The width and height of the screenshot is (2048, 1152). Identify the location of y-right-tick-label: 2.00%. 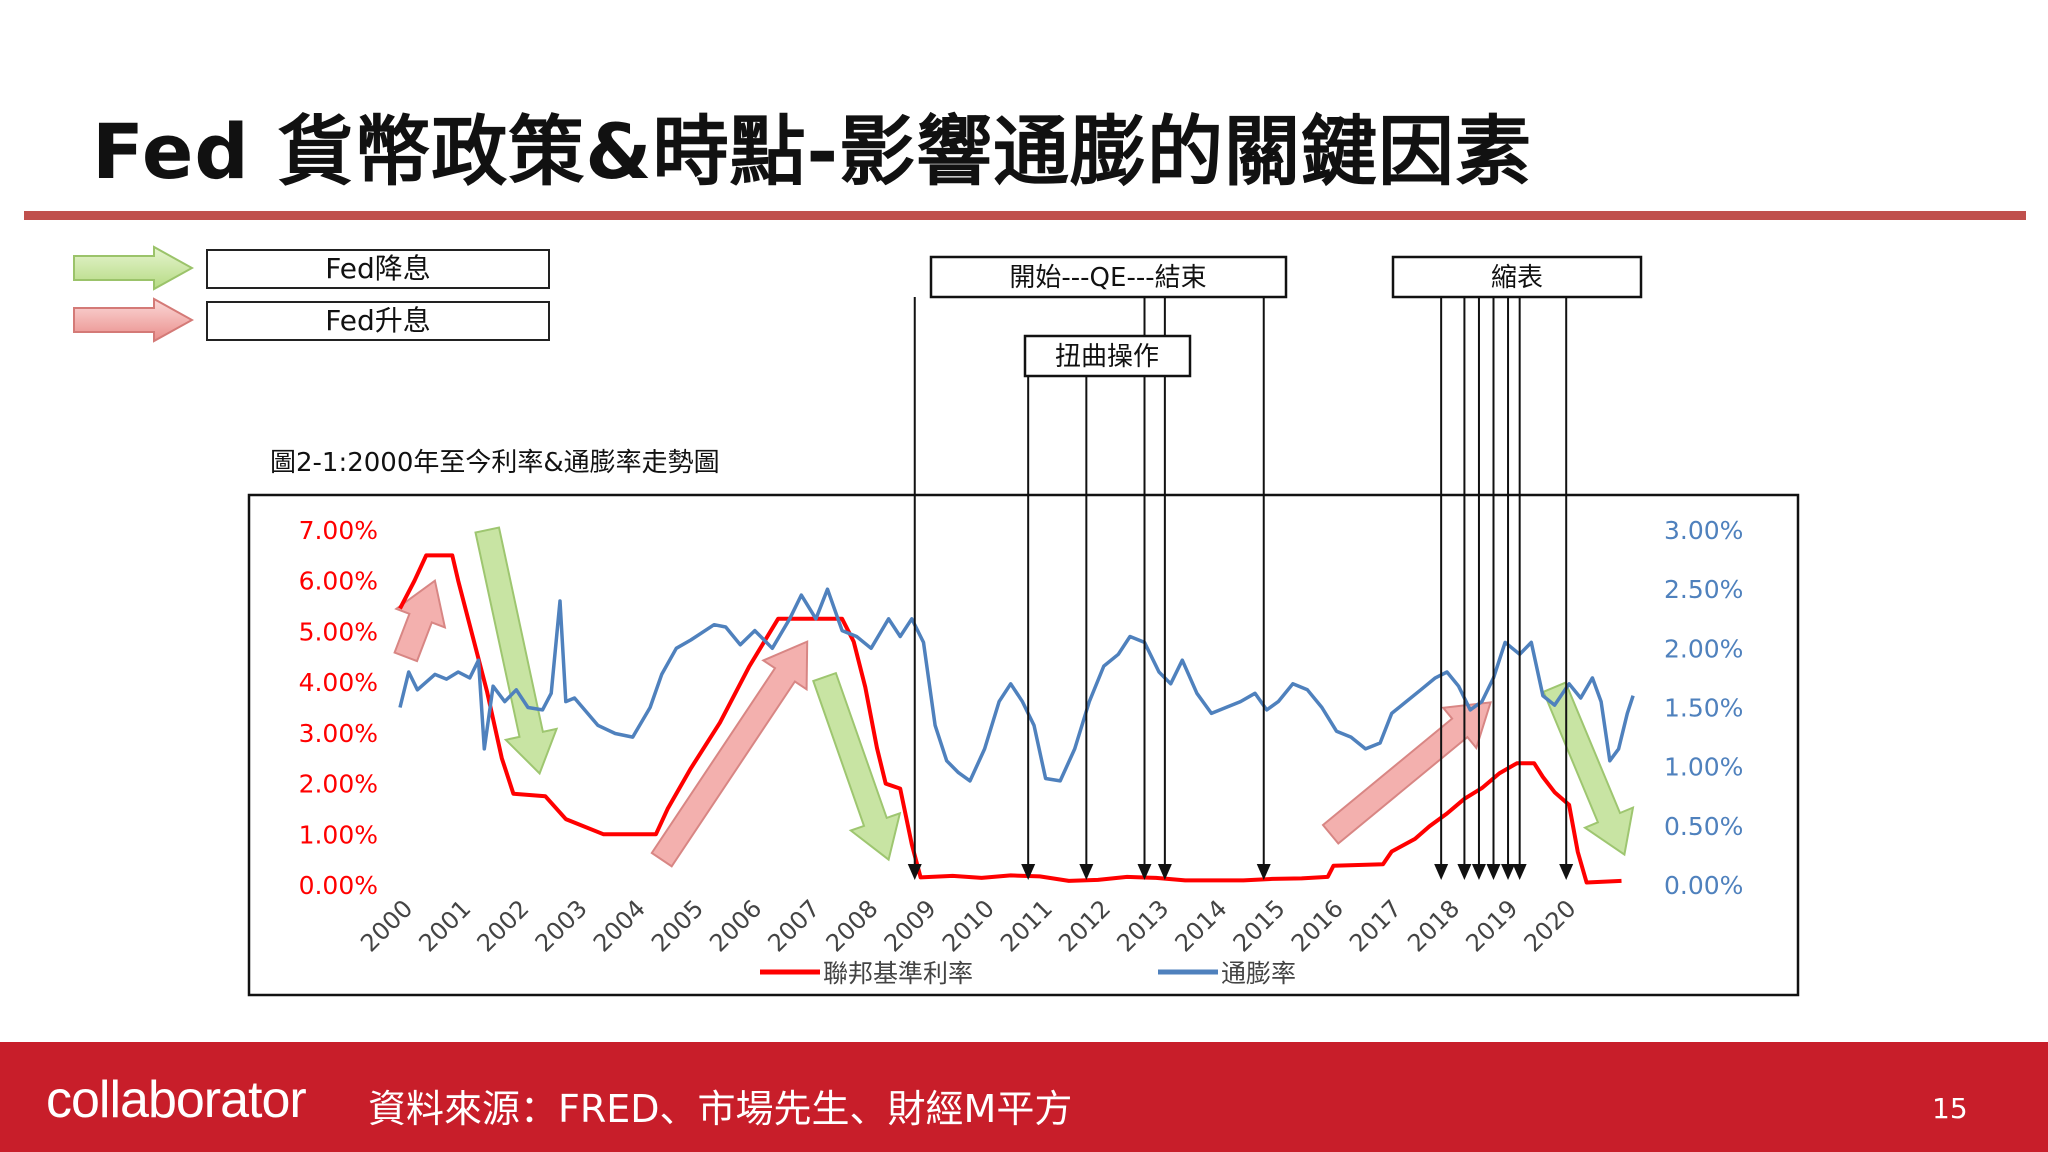
(1703, 648).